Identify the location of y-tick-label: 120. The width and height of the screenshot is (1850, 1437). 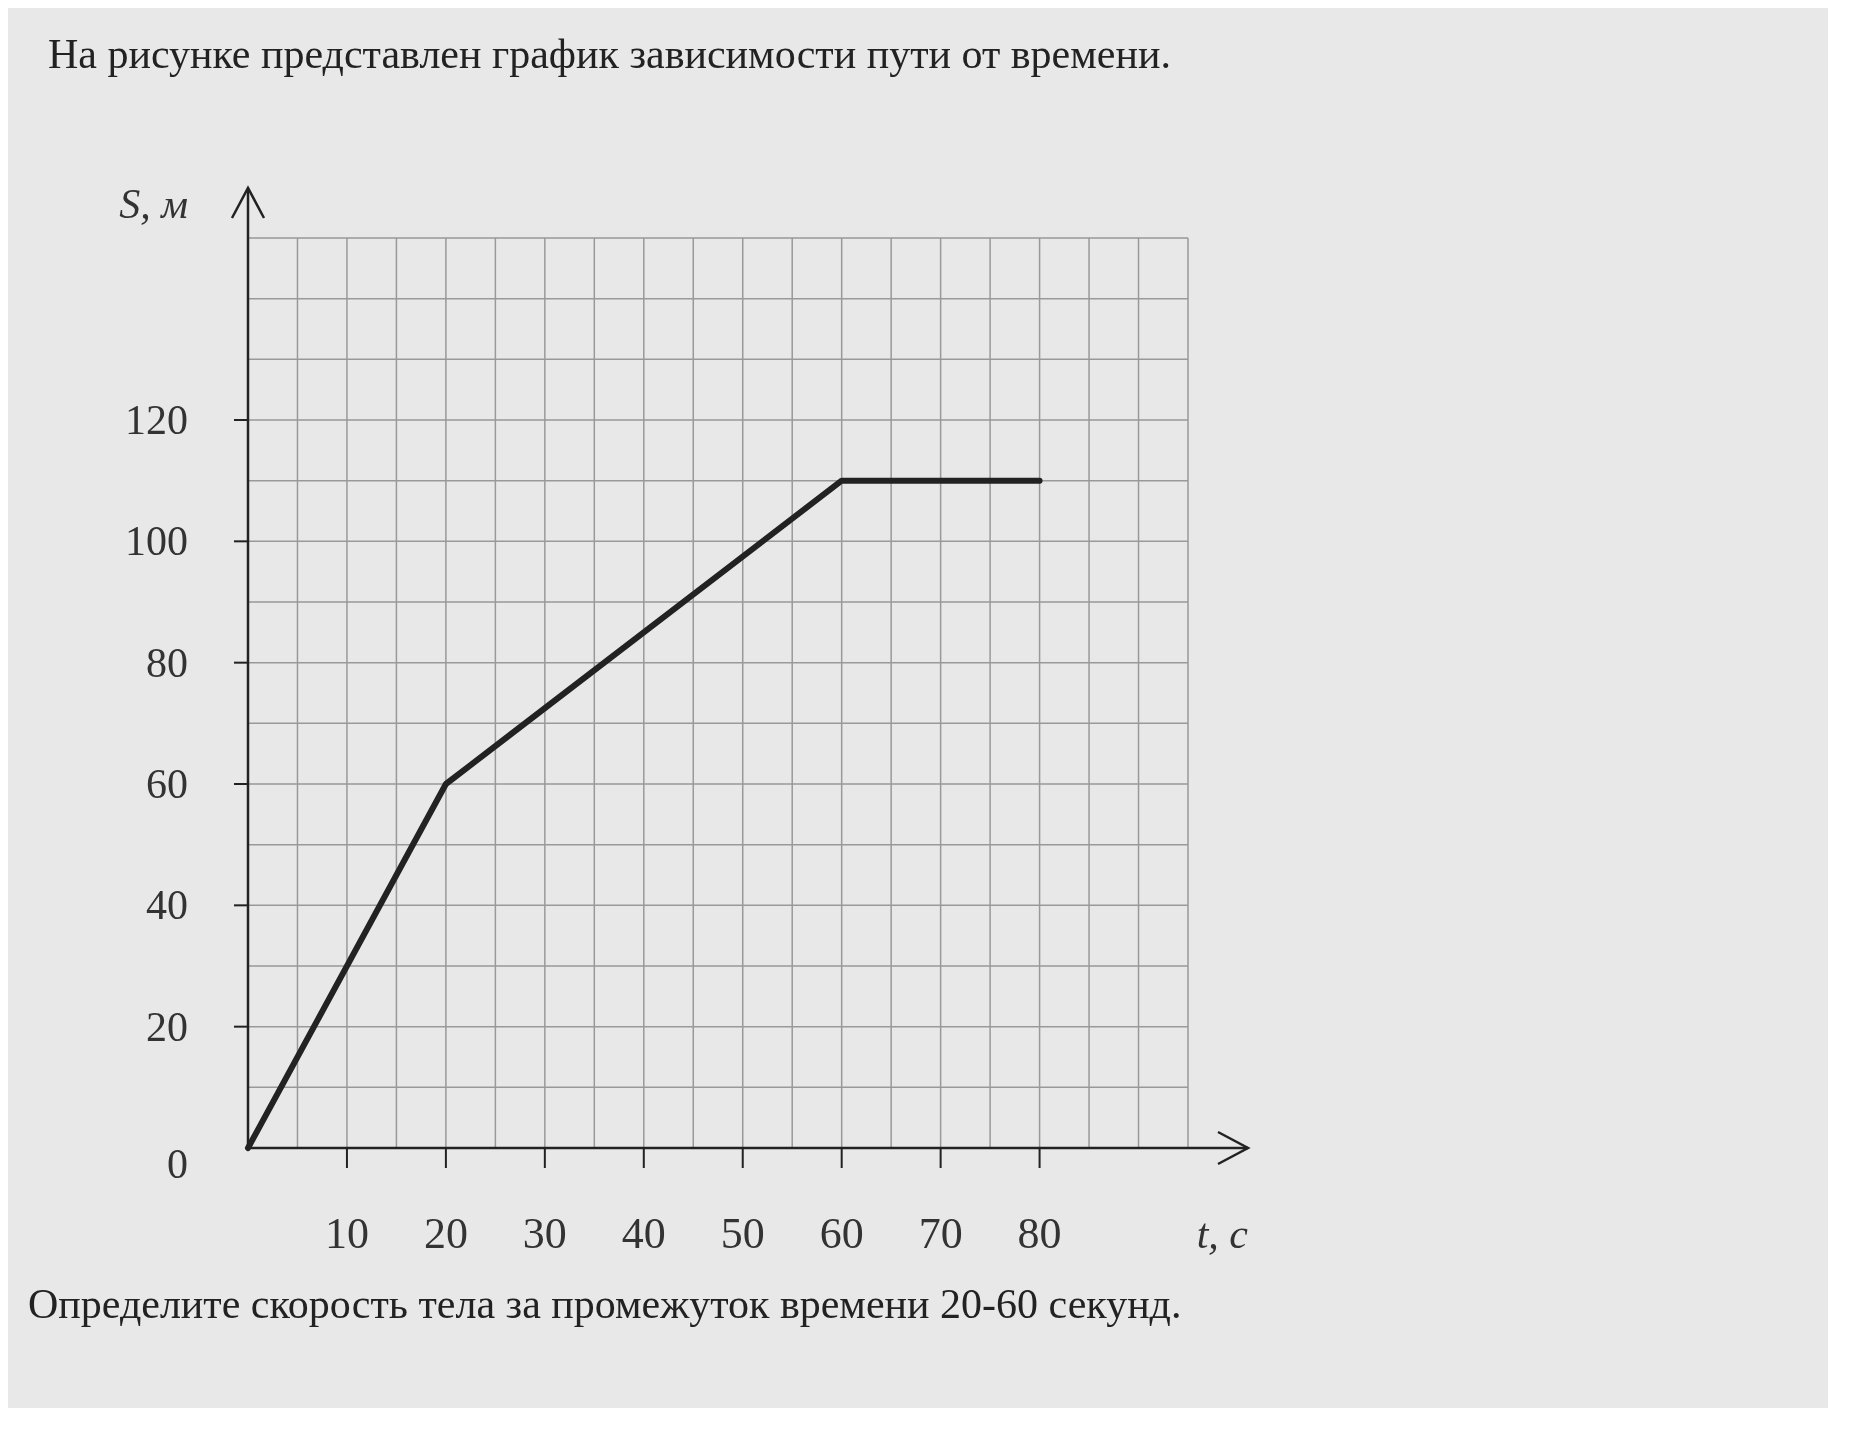
(156, 420).